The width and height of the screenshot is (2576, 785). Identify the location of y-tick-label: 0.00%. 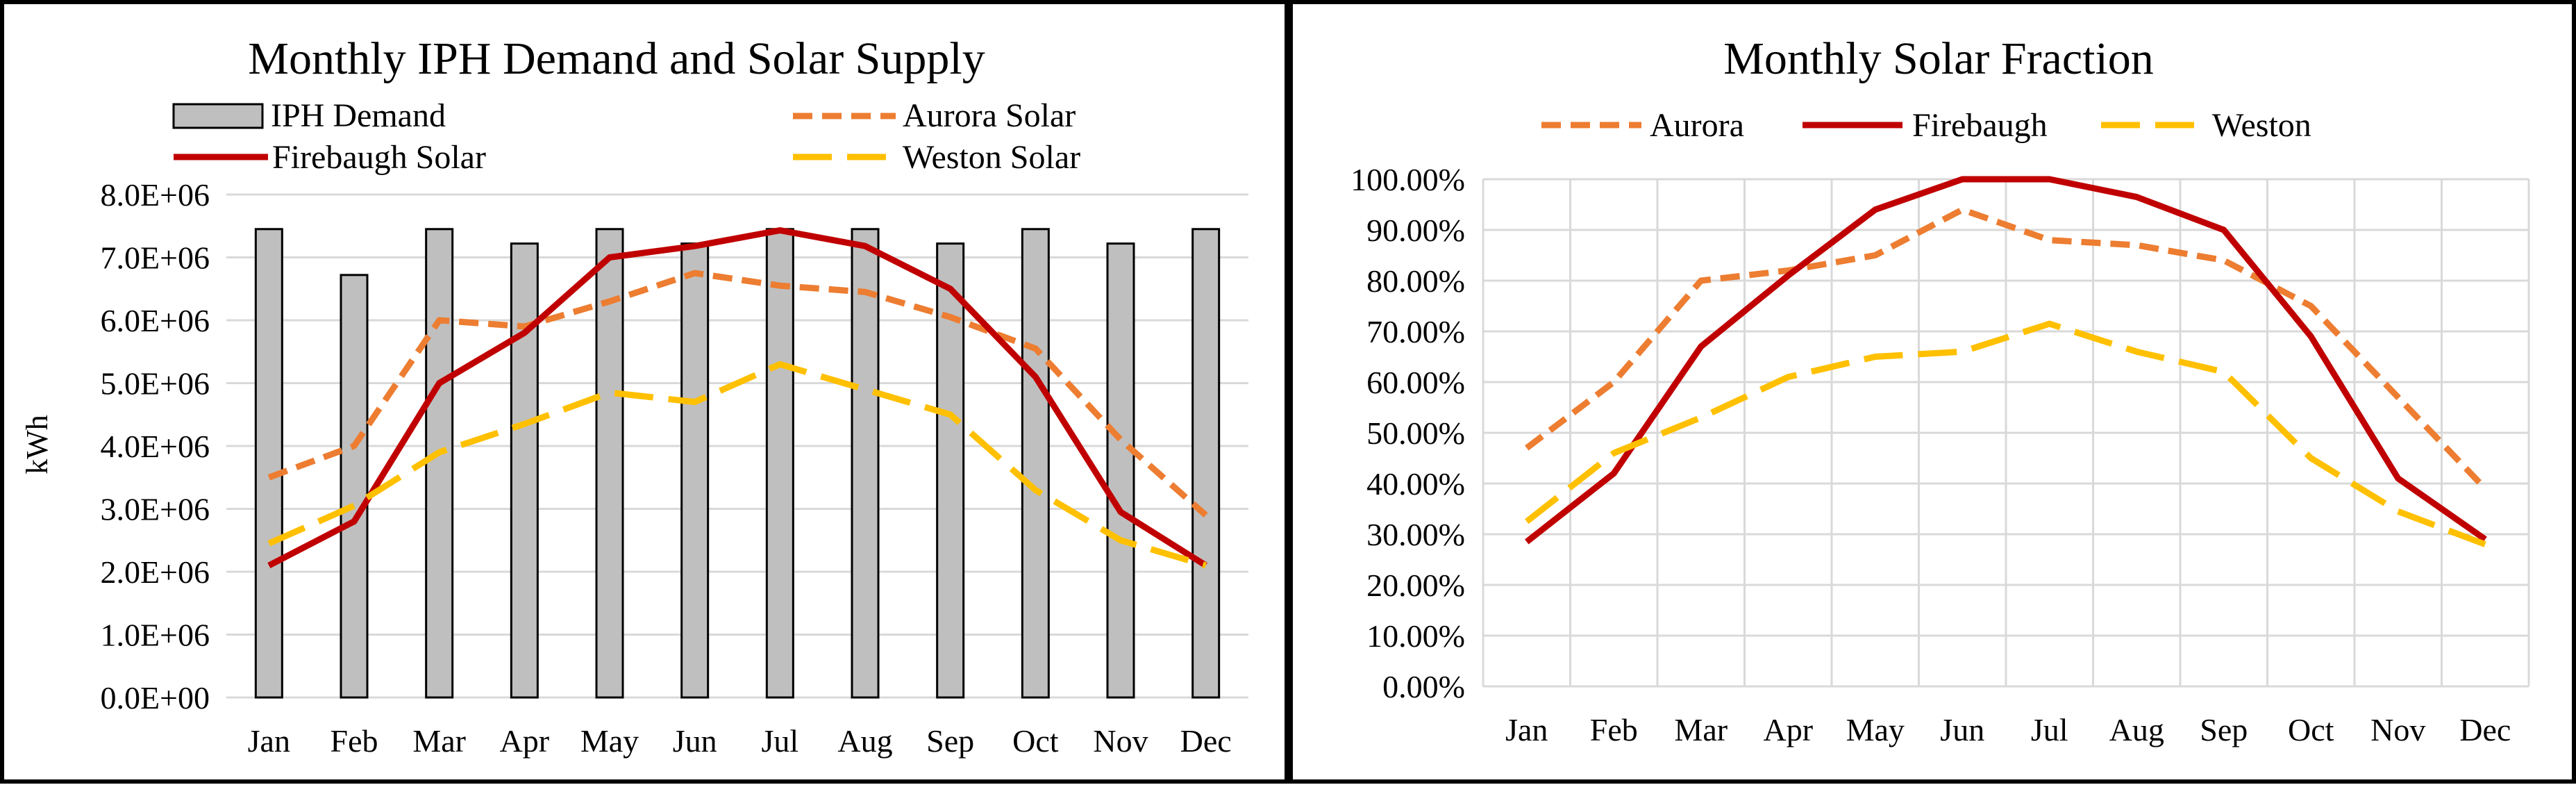
(1423, 686).